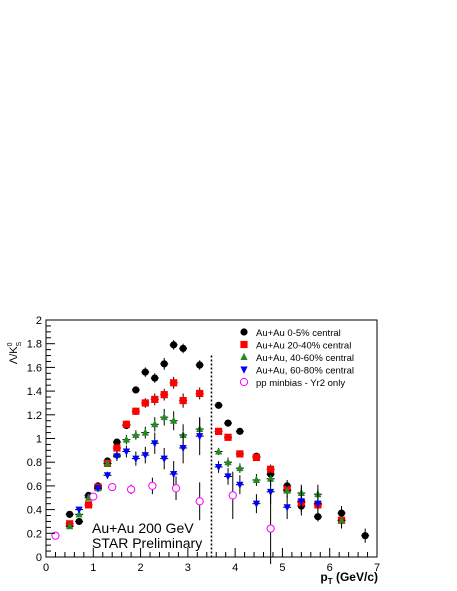 Image resolution: width=457 pixels, height=591 pixels. I want to click on x-tick-label: 6, so click(330, 568).